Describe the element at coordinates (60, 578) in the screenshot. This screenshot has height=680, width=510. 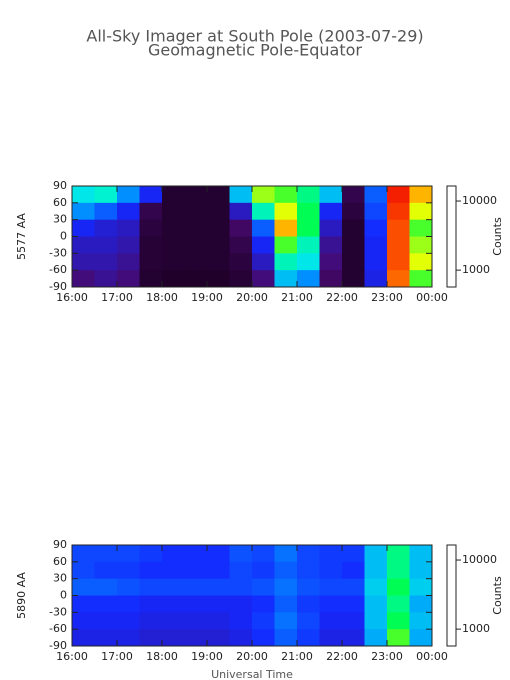
I see `y-tick-label: 30` at that location.